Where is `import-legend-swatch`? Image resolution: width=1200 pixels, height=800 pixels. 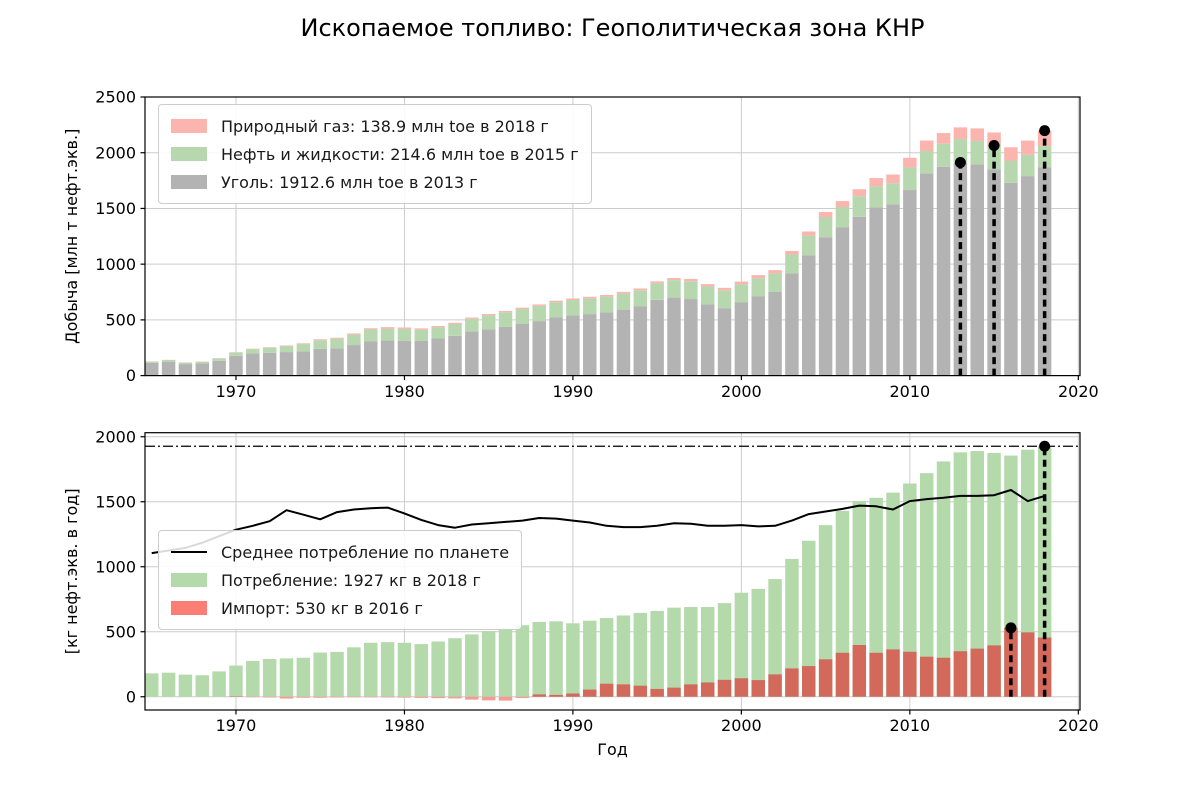
import-legend-swatch is located at coordinates (189, 608).